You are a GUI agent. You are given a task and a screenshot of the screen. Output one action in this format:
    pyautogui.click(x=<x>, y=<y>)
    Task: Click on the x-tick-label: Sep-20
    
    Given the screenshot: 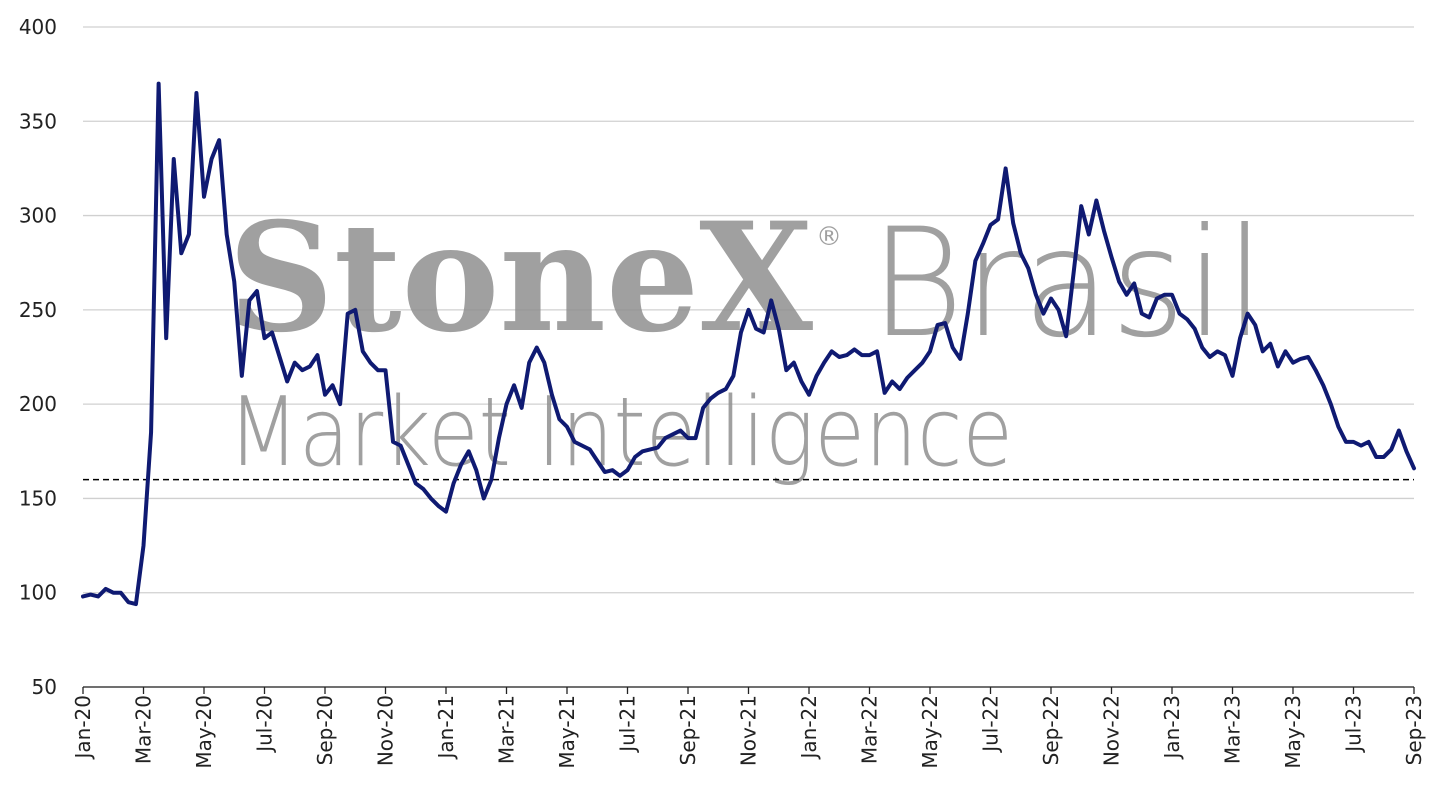 What is the action you would take?
    pyautogui.click(x=325, y=730)
    